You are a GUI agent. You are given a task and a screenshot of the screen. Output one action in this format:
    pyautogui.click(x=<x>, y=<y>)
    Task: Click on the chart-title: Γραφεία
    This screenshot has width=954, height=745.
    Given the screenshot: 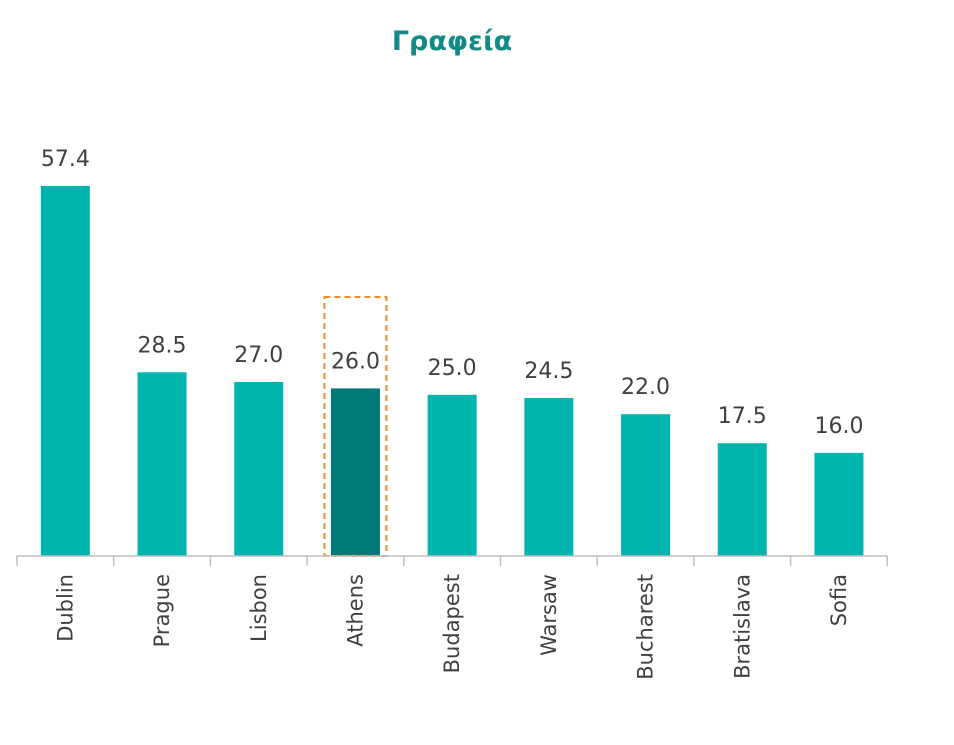 What is the action you would take?
    pyautogui.click(x=452, y=41)
    